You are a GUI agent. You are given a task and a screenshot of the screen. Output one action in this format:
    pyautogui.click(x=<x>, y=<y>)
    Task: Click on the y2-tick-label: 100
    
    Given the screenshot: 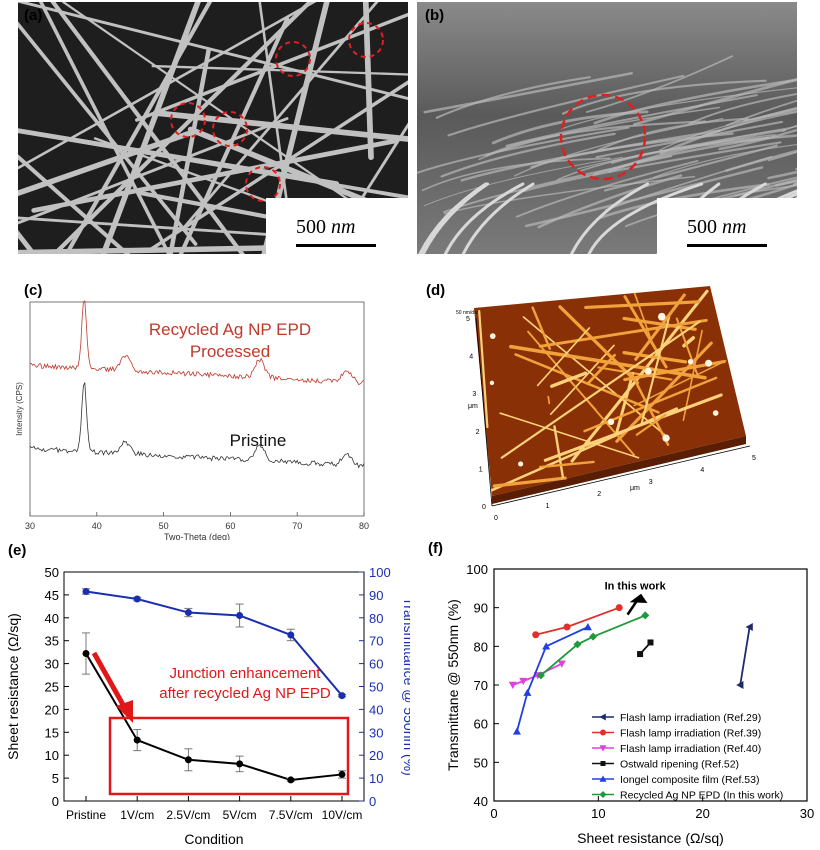 What is the action you would take?
    pyautogui.click(x=380, y=572)
    